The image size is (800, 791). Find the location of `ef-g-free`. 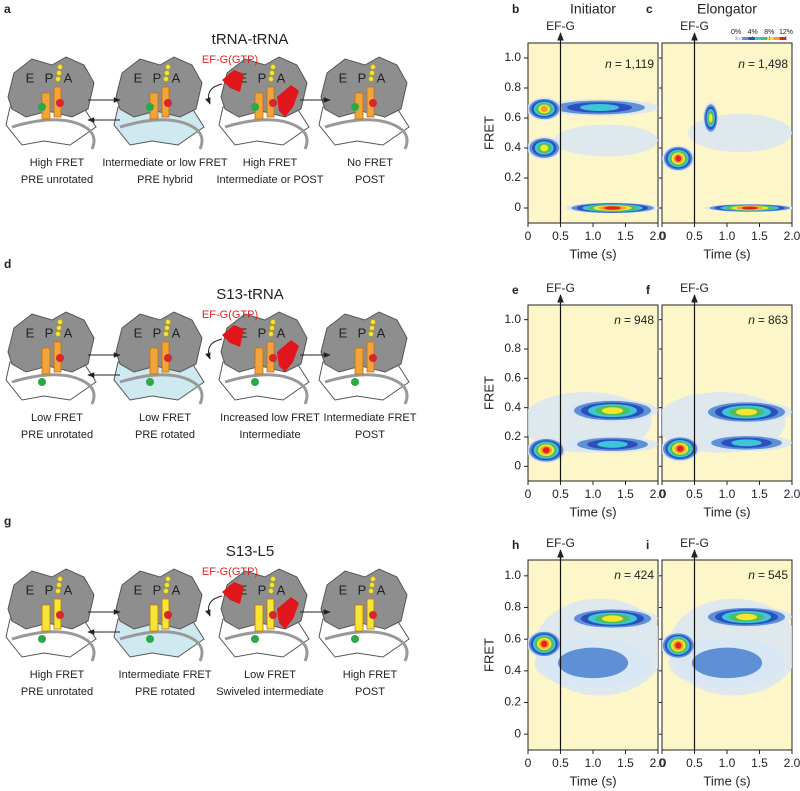

ef-g-free is located at coordinates (233, 593).